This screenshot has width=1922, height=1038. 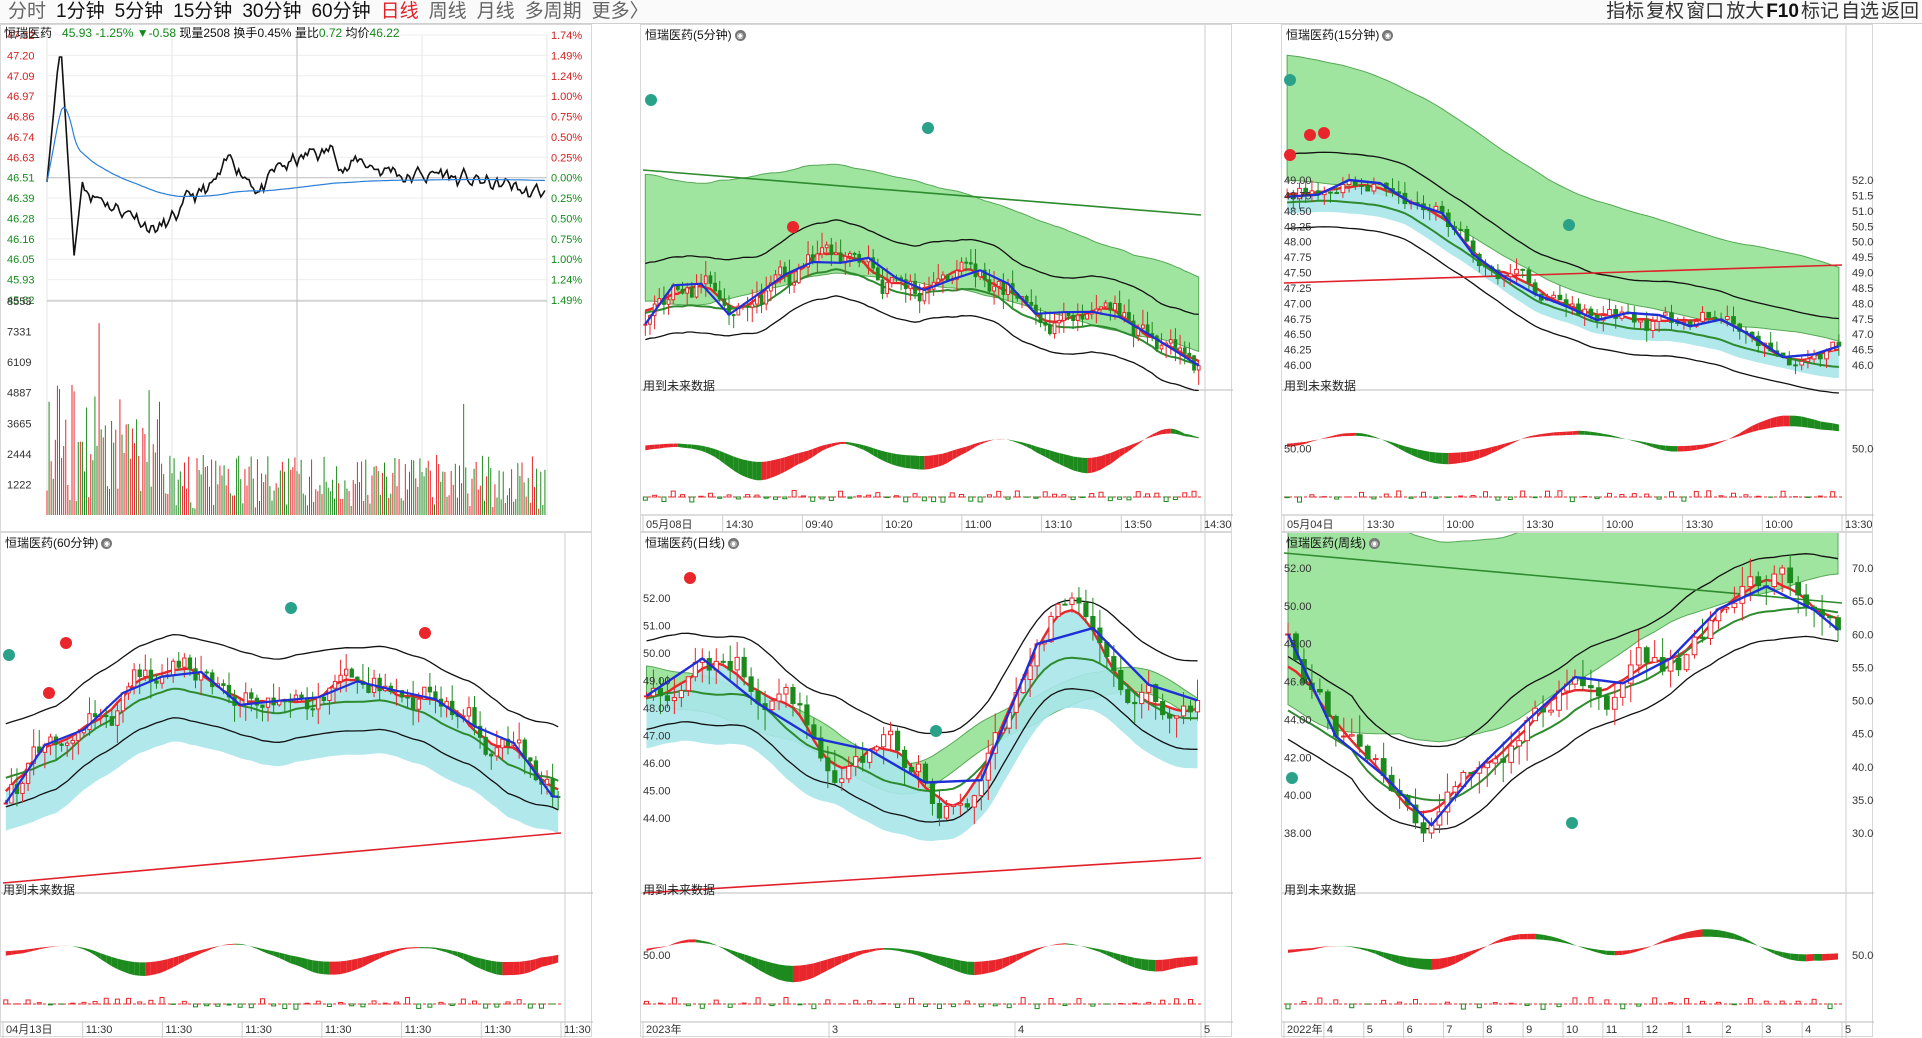 I want to click on period-tab-4: 30分钟, so click(x=272, y=12).